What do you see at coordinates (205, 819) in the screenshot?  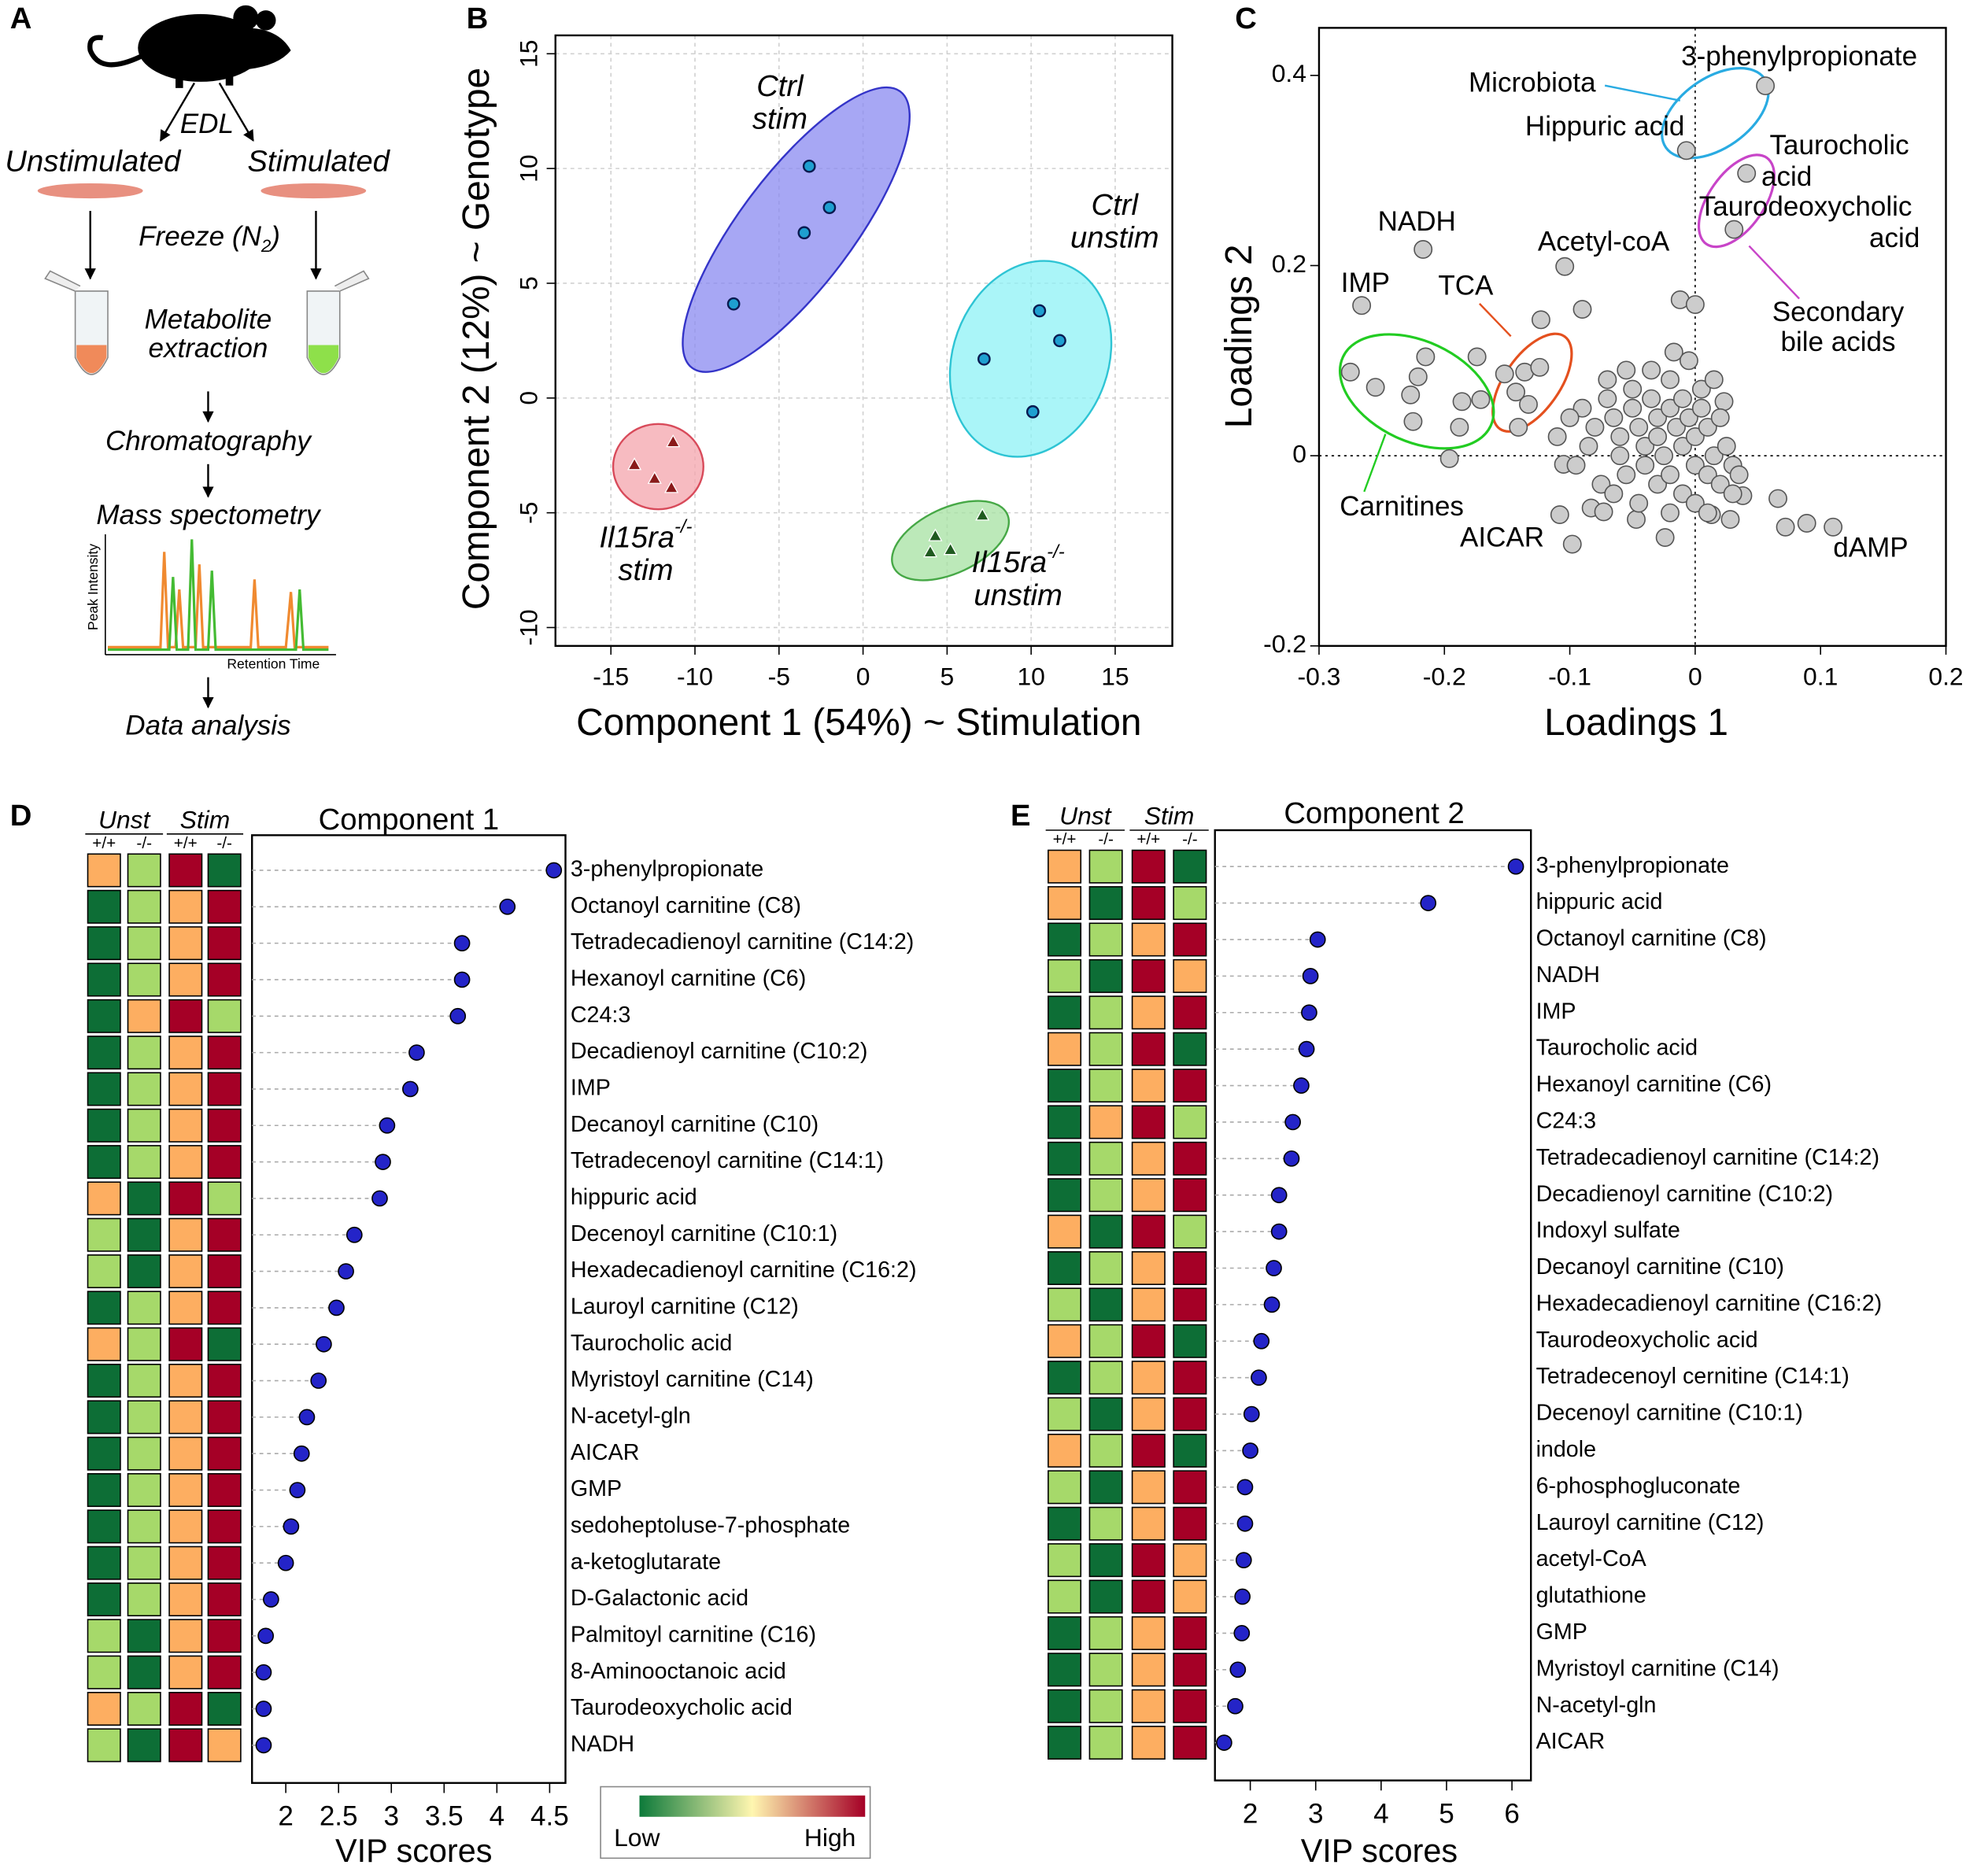 I see `heatmap-group: Stim` at bounding box center [205, 819].